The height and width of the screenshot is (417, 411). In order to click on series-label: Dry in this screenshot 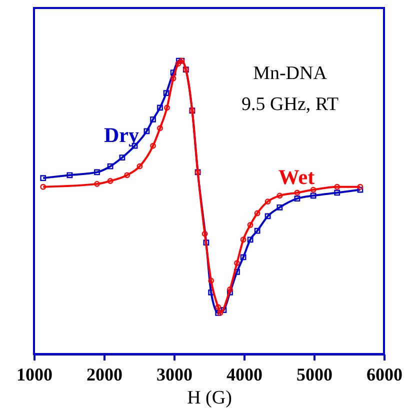, I will do `click(122, 135)`.